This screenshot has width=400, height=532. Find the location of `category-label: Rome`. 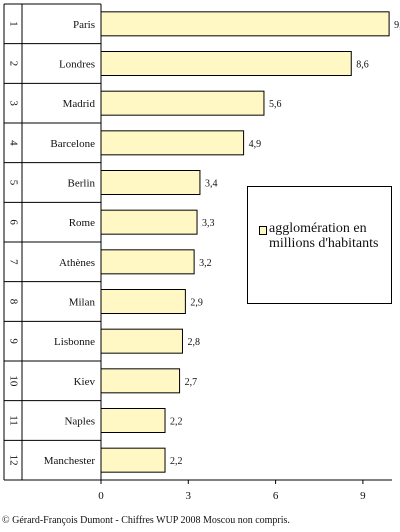

category-label: Rome is located at coordinates (82, 223).